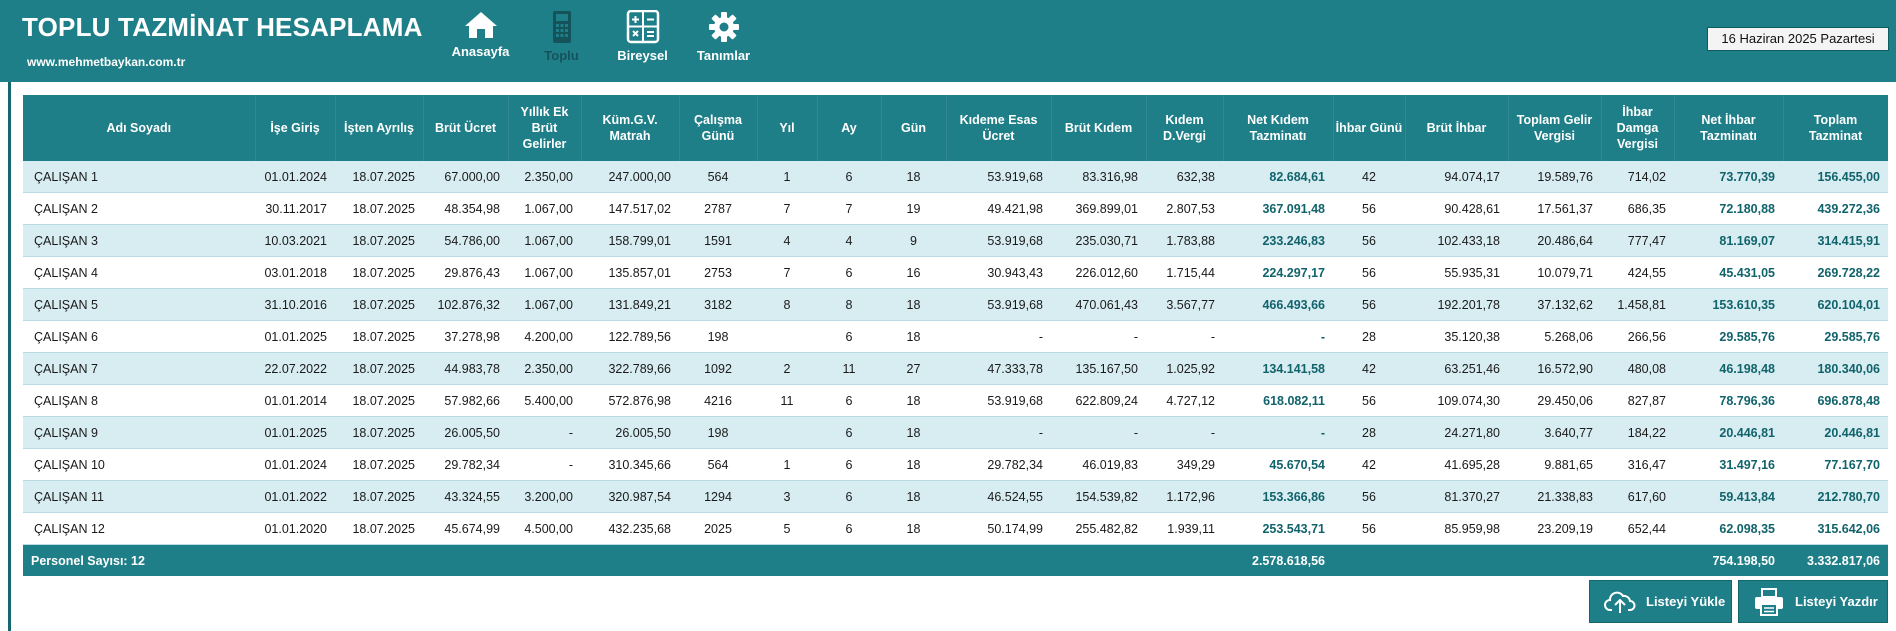 Image resolution: width=1896 pixels, height=631 pixels. I want to click on table-cell: 315.642,06, so click(1835, 528).